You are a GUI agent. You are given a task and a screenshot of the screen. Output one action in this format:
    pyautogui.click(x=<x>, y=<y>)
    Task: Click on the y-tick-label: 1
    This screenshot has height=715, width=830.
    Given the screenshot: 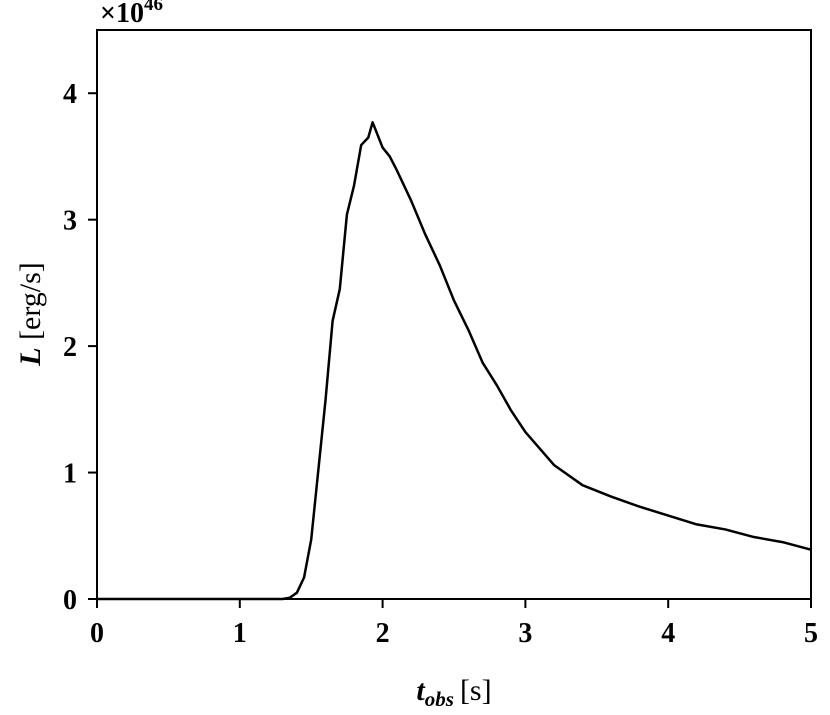 What is the action you would take?
    pyautogui.click(x=70, y=474)
    